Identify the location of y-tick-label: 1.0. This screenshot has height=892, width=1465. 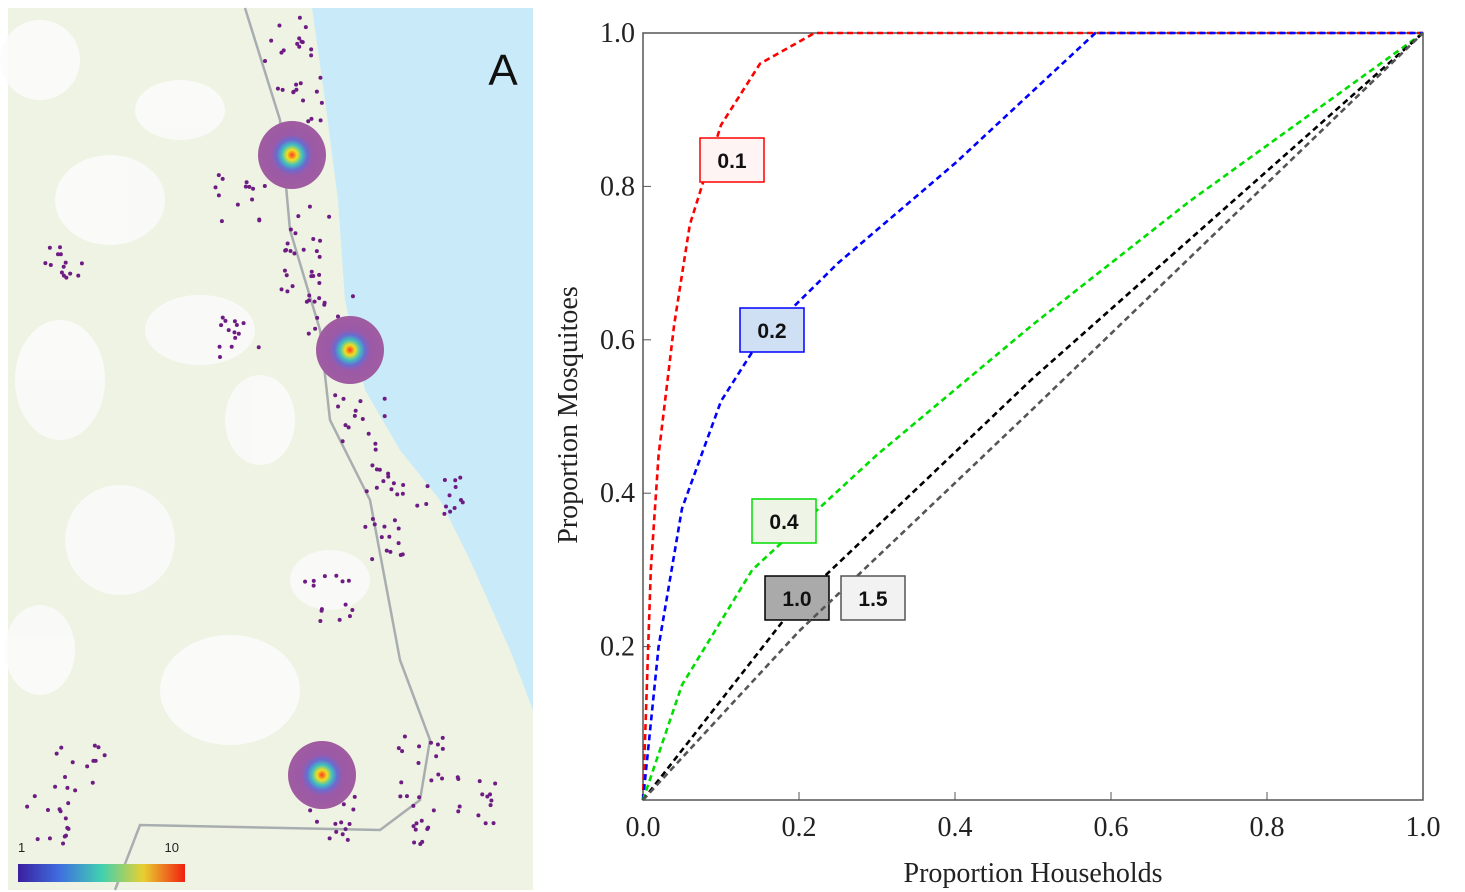
(617, 33).